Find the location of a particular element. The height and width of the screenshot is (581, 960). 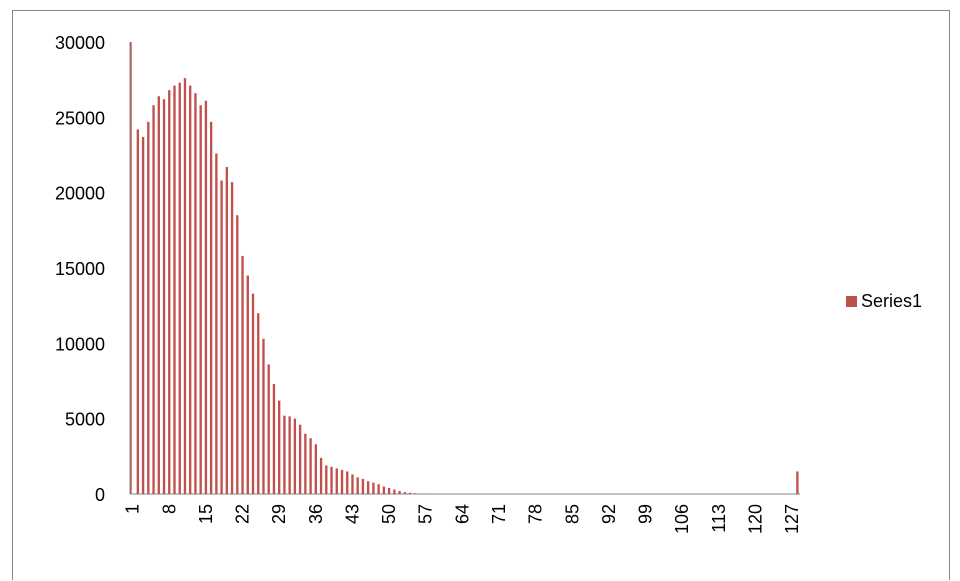

x-tick-label: 113 is located at coordinates (719, 518).